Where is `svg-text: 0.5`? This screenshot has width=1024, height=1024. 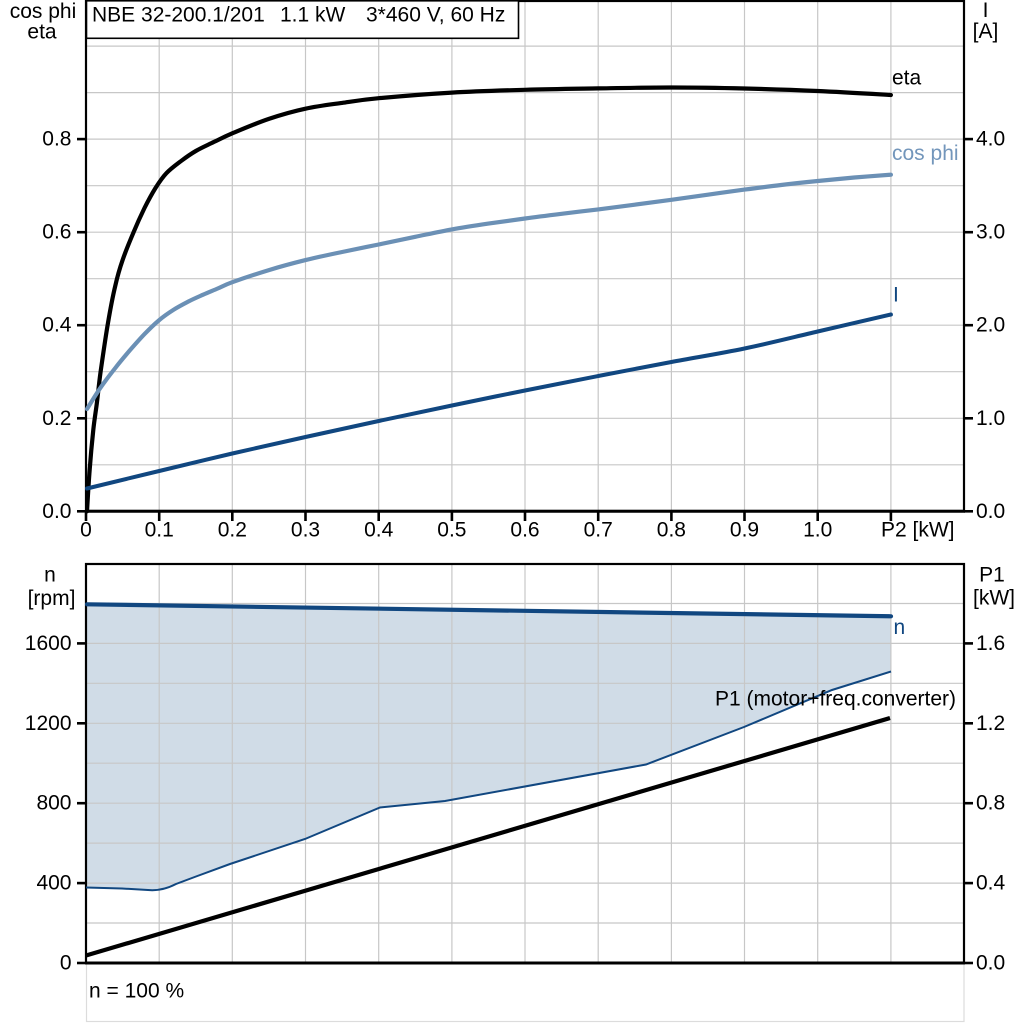
svg-text: 0.5 is located at coordinates (451, 530).